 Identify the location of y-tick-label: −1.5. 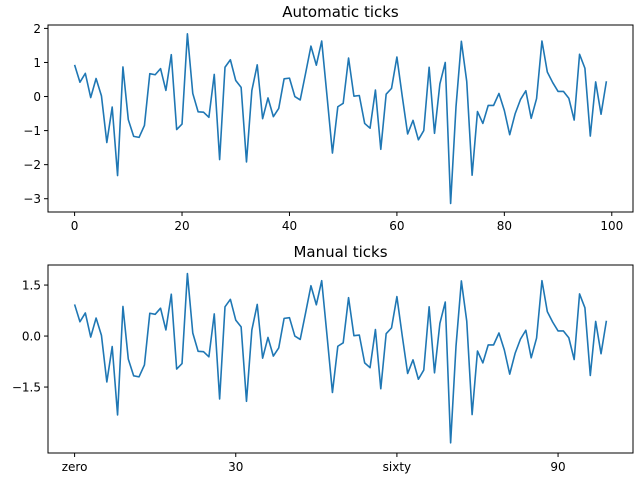
(26, 388).